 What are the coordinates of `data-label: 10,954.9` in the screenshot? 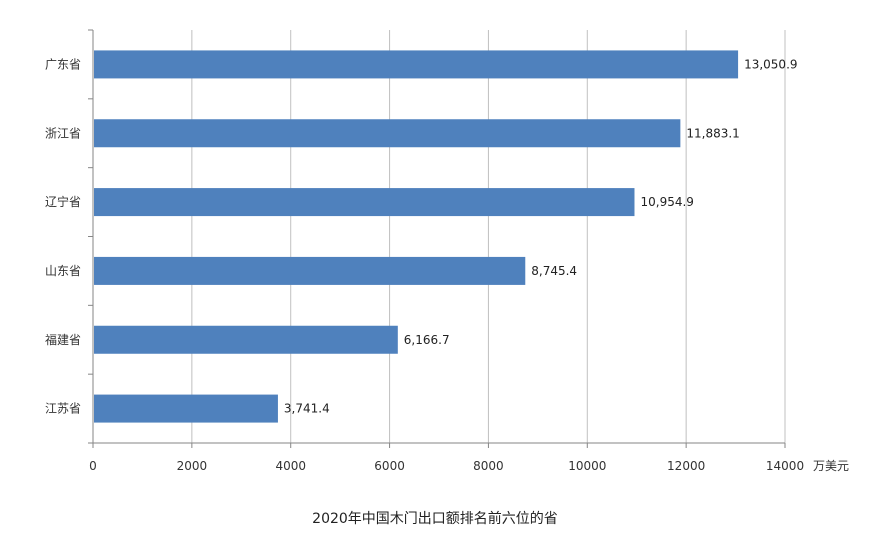 It's located at (666, 202).